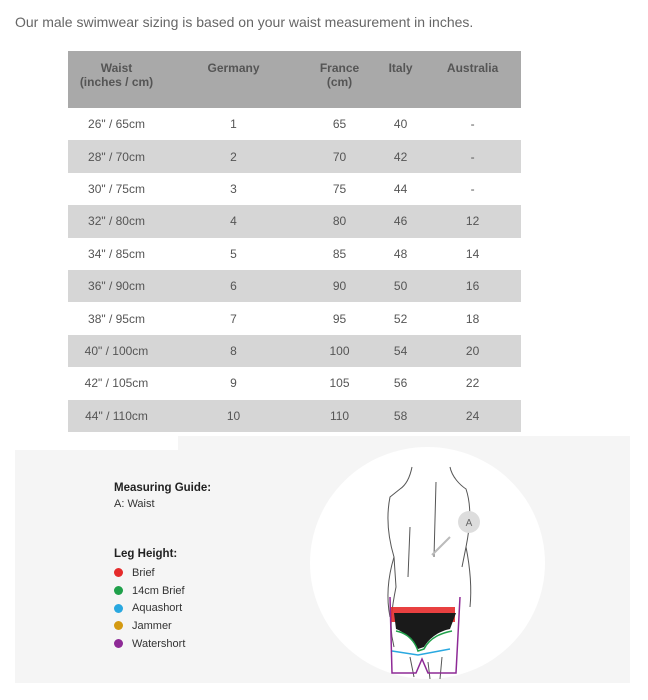  I want to click on table-cell: 34" / 85cm, so click(116, 253).